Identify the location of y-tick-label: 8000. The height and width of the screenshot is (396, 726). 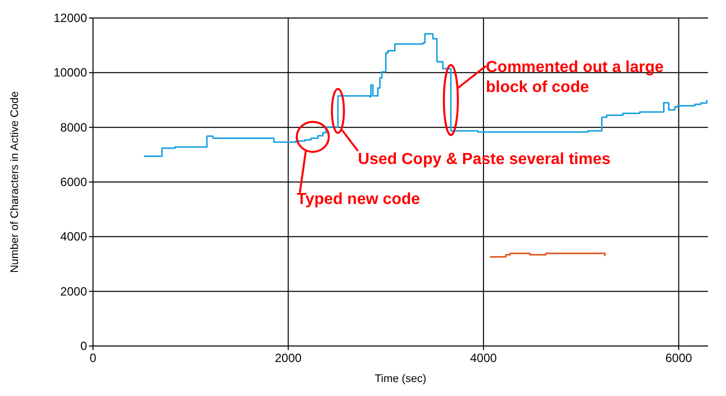
(74, 127).